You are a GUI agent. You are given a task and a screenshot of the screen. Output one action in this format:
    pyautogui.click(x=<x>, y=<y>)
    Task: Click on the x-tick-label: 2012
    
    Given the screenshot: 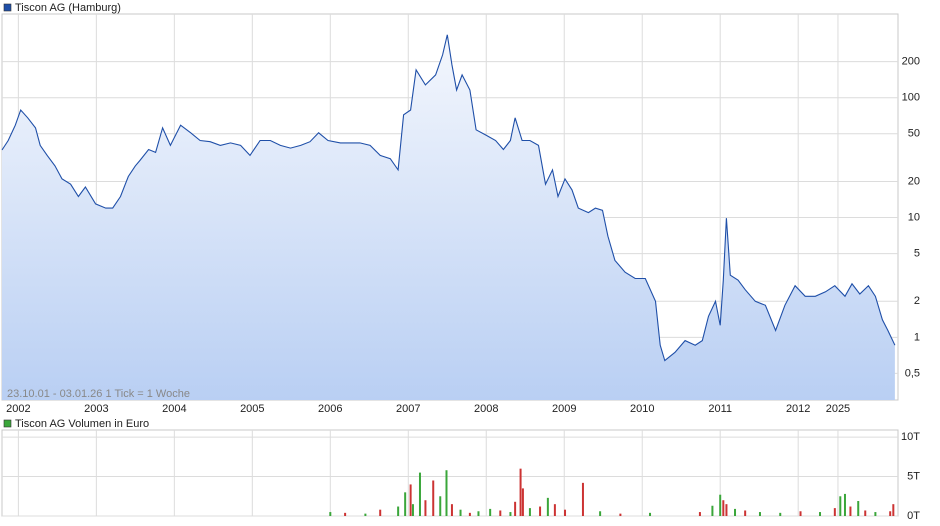 What is the action you would take?
    pyautogui.click(x=798, y=409)
    